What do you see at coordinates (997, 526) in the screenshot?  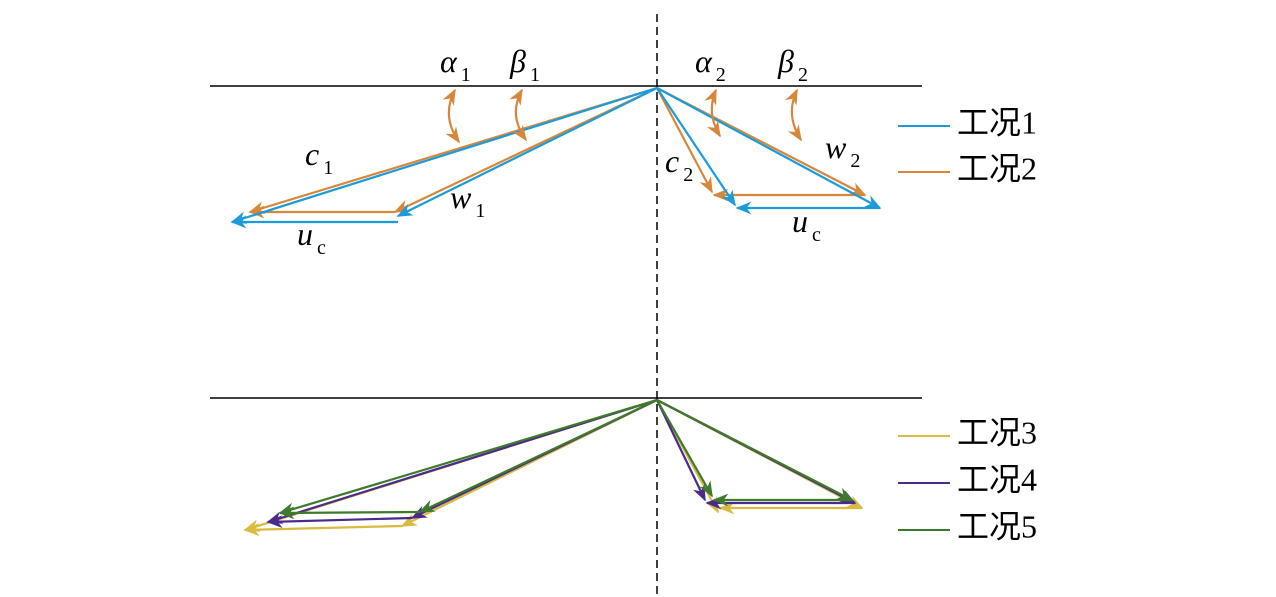 I see `legend-label: 工况5` at bounding box center [997, 526].